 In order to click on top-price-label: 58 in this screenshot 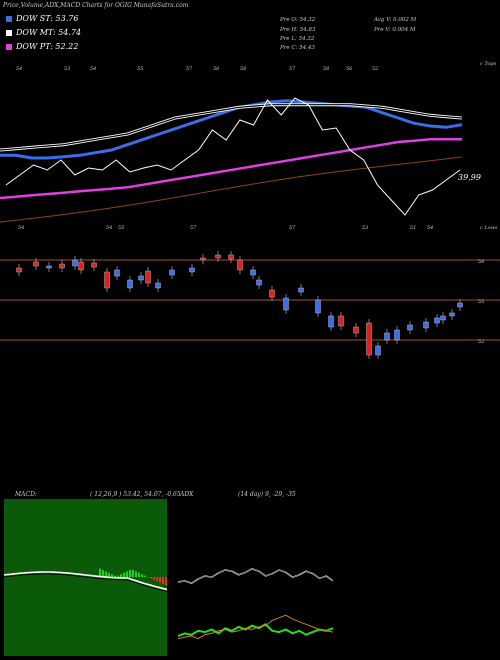, I will do `click(243, 69)`.